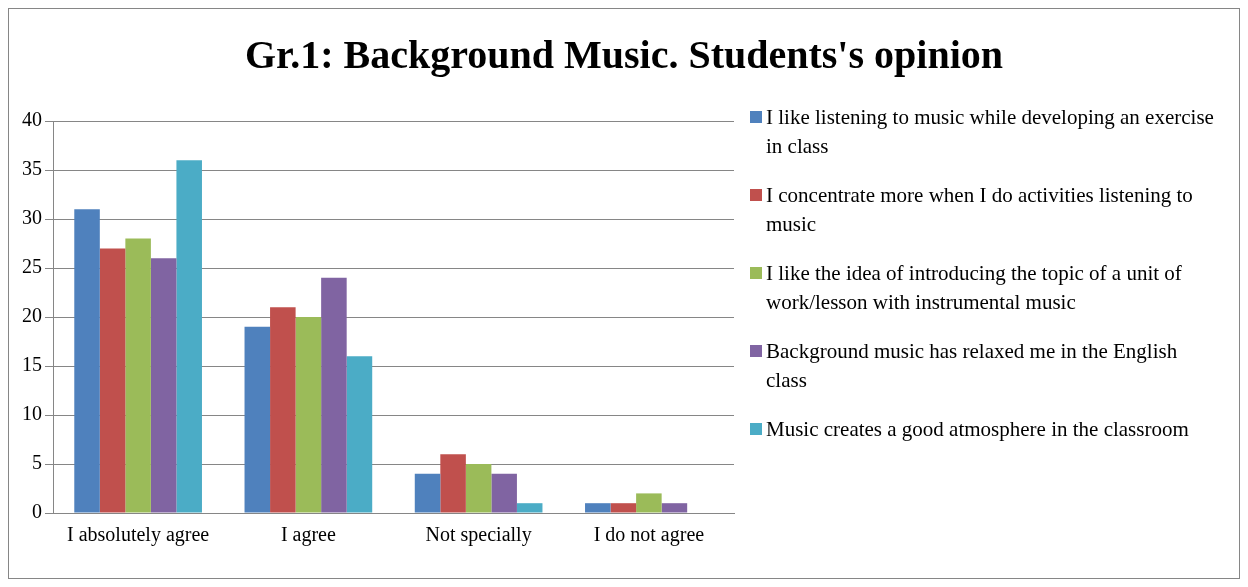  What do you see at coordinates (32, 168) in the screenshot?
I see `y-tick-label: 35` at bounding box center [32, 168].